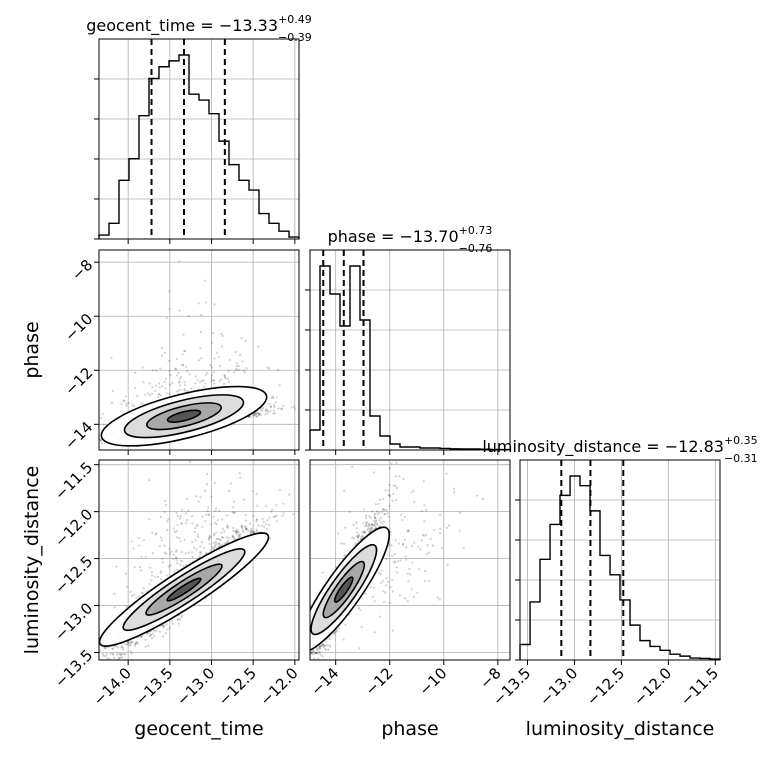 The height and width of the screenshot is (760, 760). Describe the element at coordinates (476, 230) in the screenshot. I see `title-plus: +0.73` at that location.